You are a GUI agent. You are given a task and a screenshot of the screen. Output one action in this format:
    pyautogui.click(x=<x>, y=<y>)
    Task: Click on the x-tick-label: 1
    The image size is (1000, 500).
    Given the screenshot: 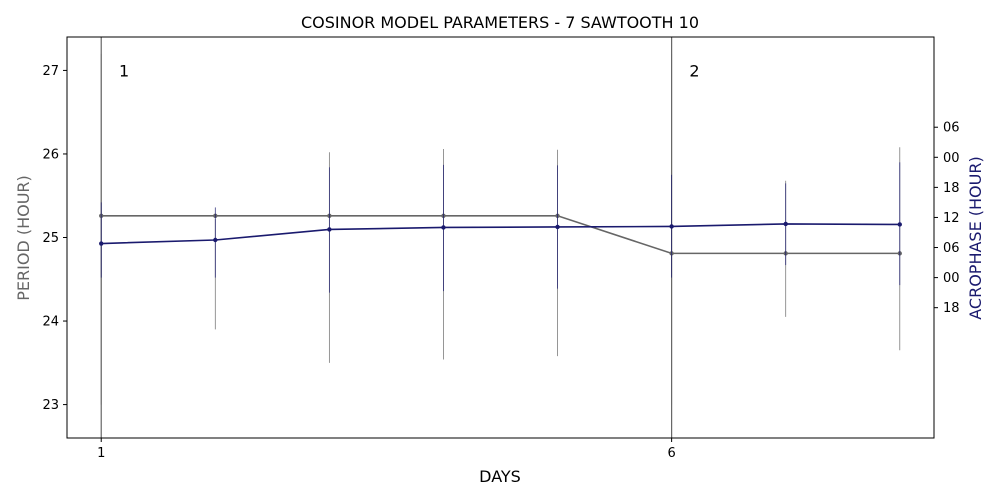 What is the action you would take?
    pyautogui.click(x=101, y=453)
    